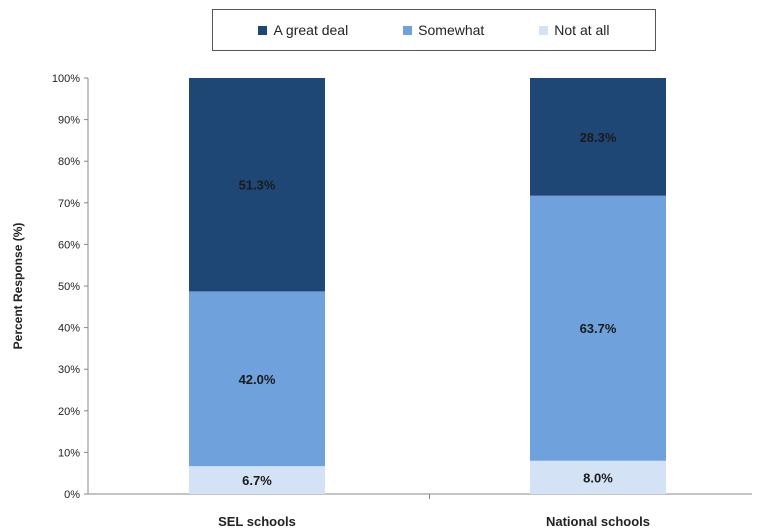  What do you see at coordinates (69, 204) in the screenshot?
I see `y-tick-label: 70%` at bounding box center [69, 204].